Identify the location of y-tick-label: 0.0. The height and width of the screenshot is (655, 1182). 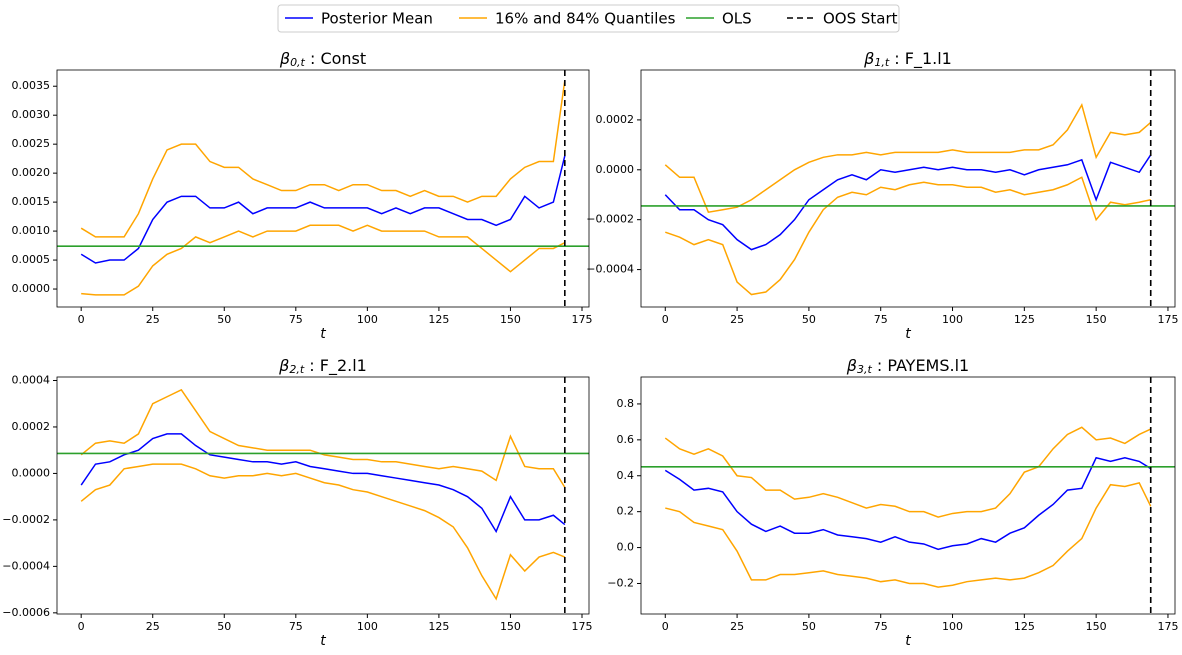
(626, 547).